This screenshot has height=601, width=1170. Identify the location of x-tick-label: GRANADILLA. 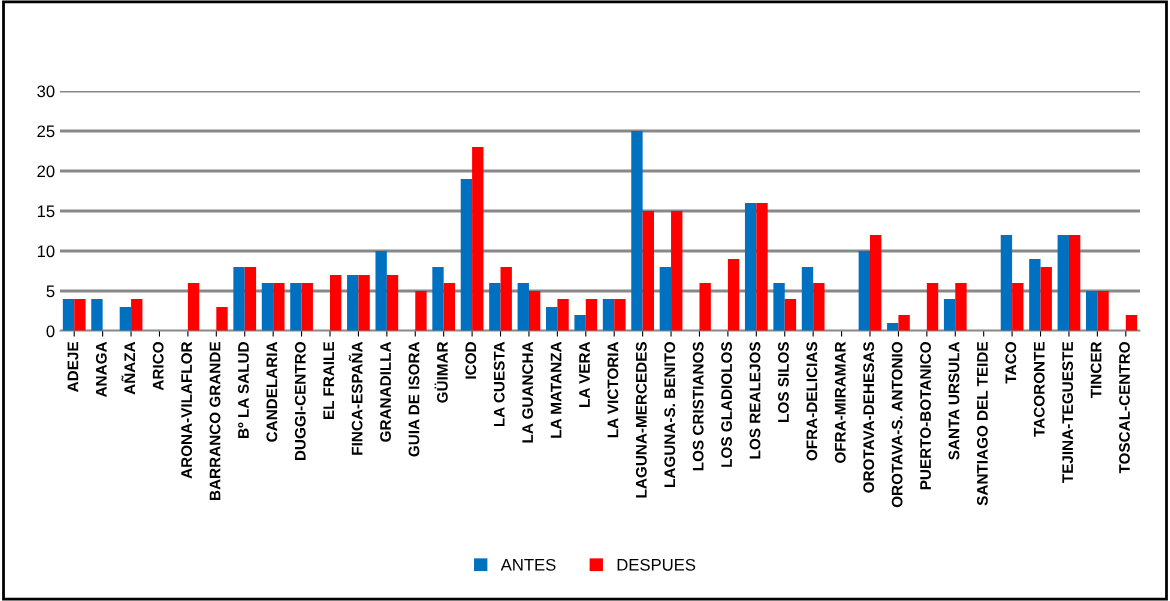
(385, 391).